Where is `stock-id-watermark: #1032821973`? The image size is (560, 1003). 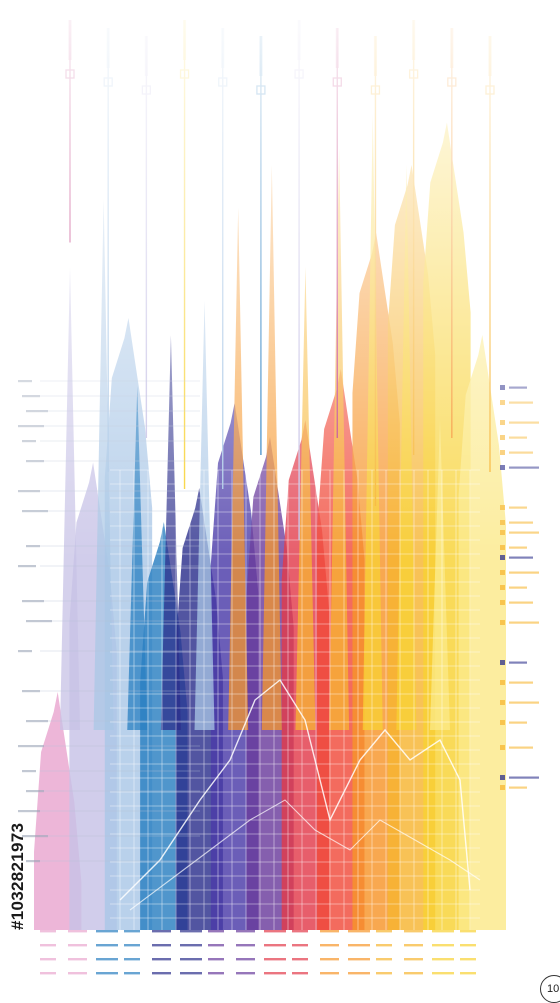
stock-id-watermark: #1032821973 is located at coordinates (17, 876).